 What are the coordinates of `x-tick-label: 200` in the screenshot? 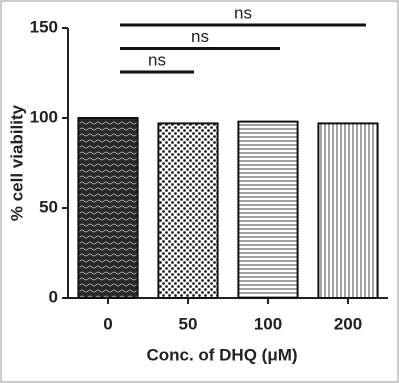 It's located at (348, 323).